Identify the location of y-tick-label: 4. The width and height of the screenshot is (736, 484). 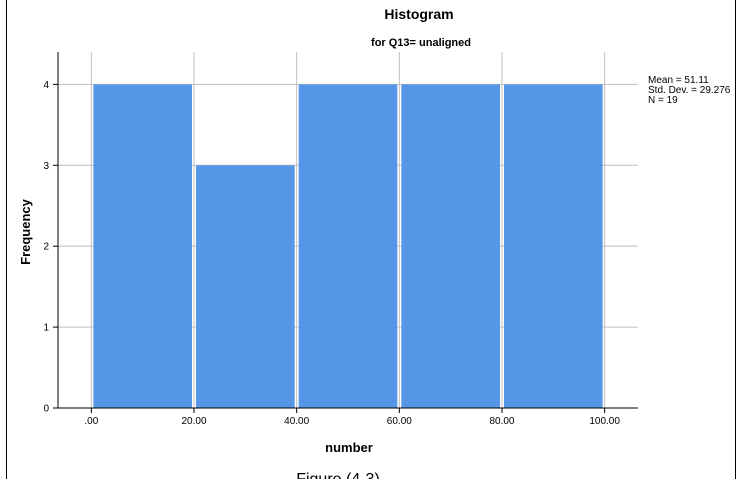
(46, 85).